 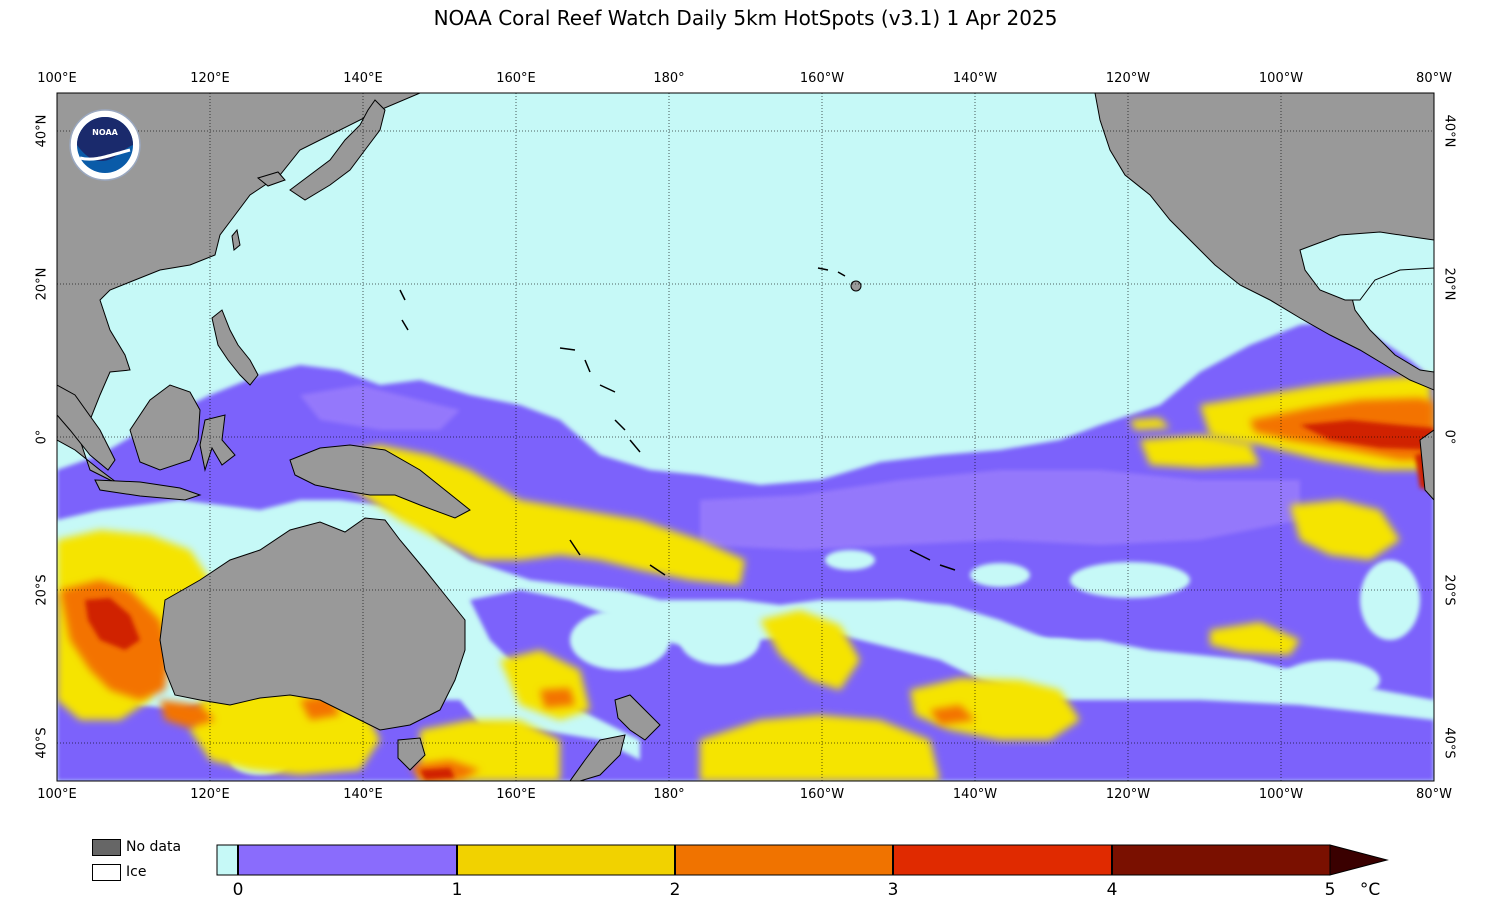 I want to click on lon-tick-top: 160°E, so click(x=516, y=78).